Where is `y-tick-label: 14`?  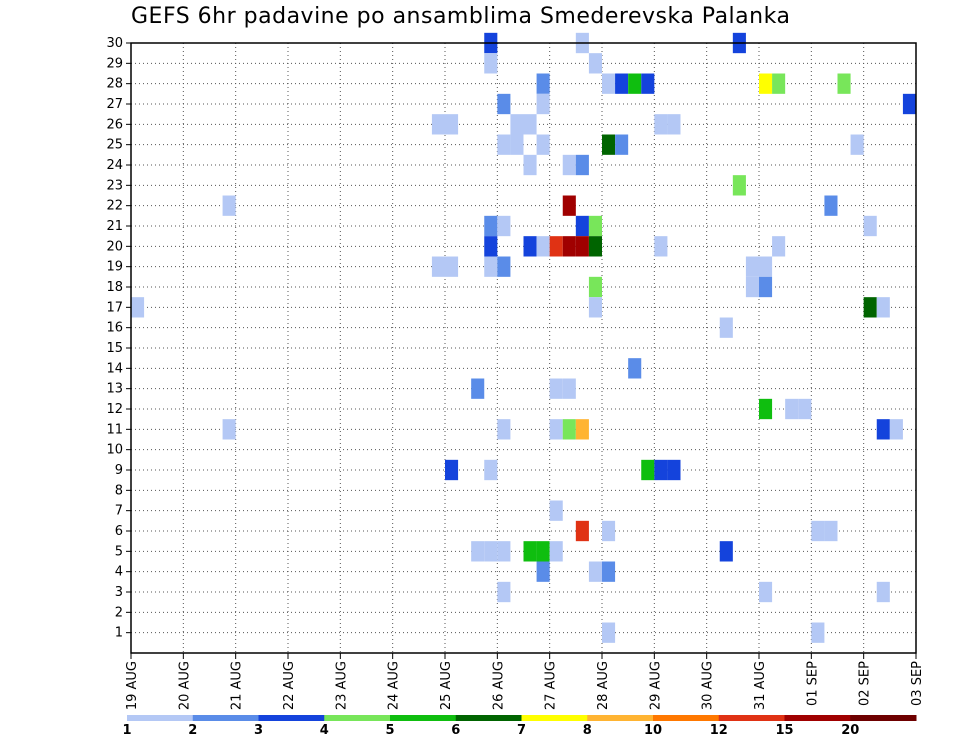 y-tick-label: 14 is located at coordinates (114, 368).